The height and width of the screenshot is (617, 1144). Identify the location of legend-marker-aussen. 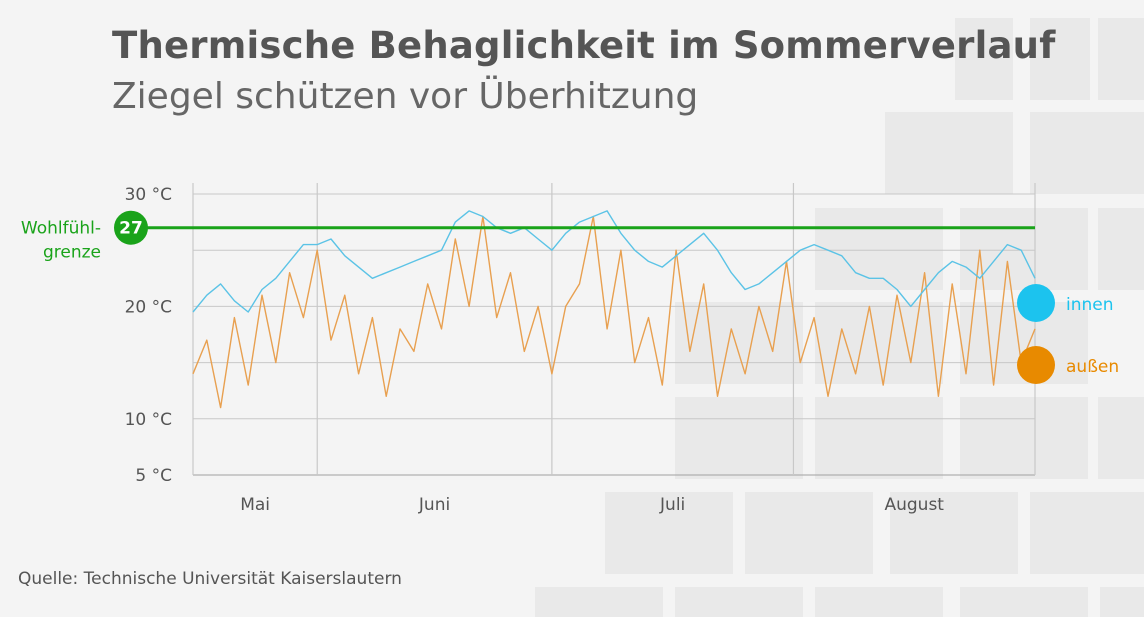
(1036, 365).